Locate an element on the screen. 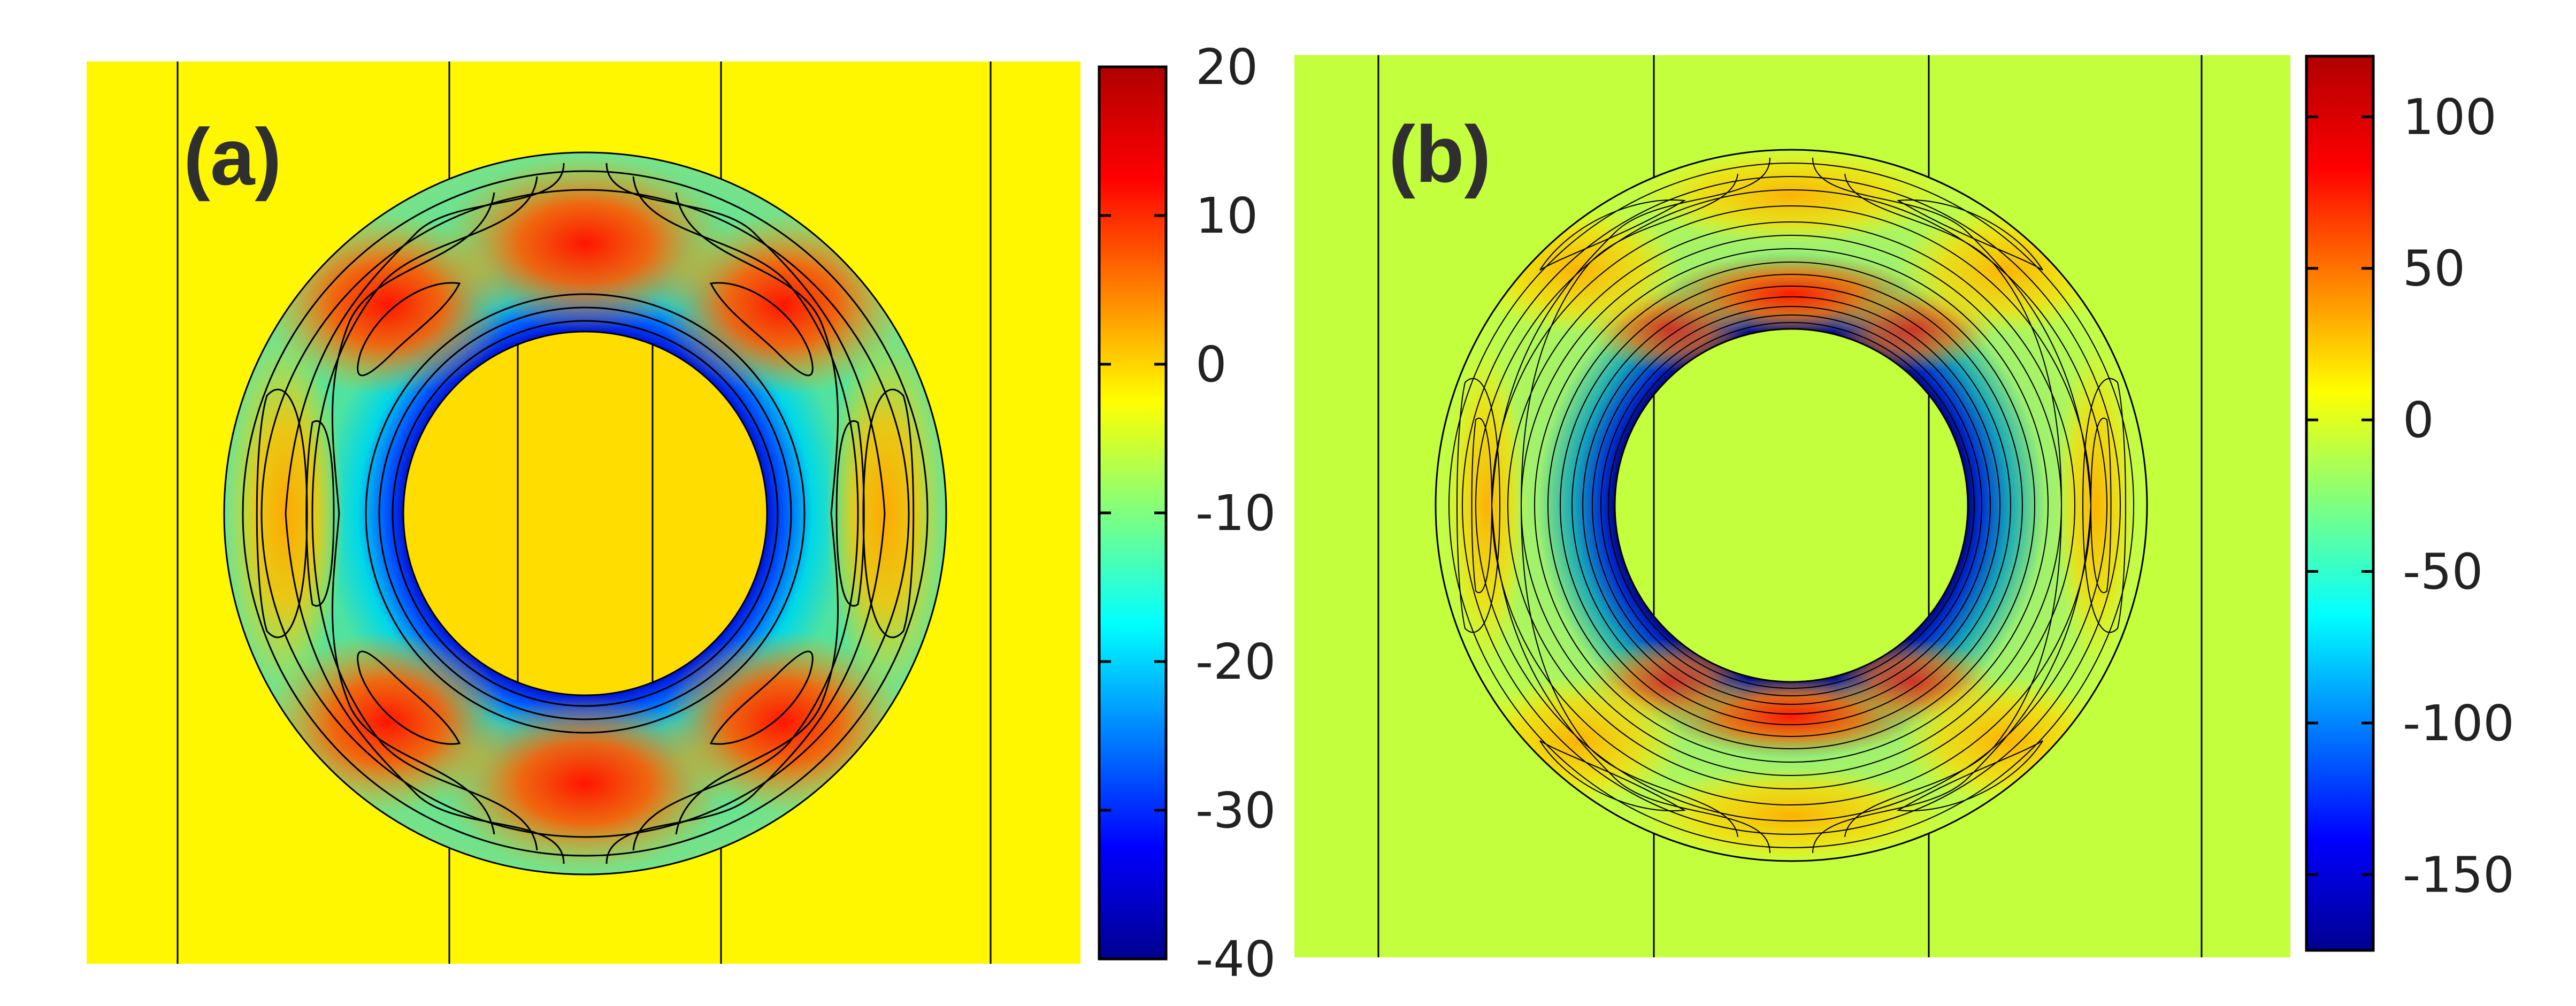  panel-a-colorbar-tick-label: -10 is located at coordinates (1235, 513).